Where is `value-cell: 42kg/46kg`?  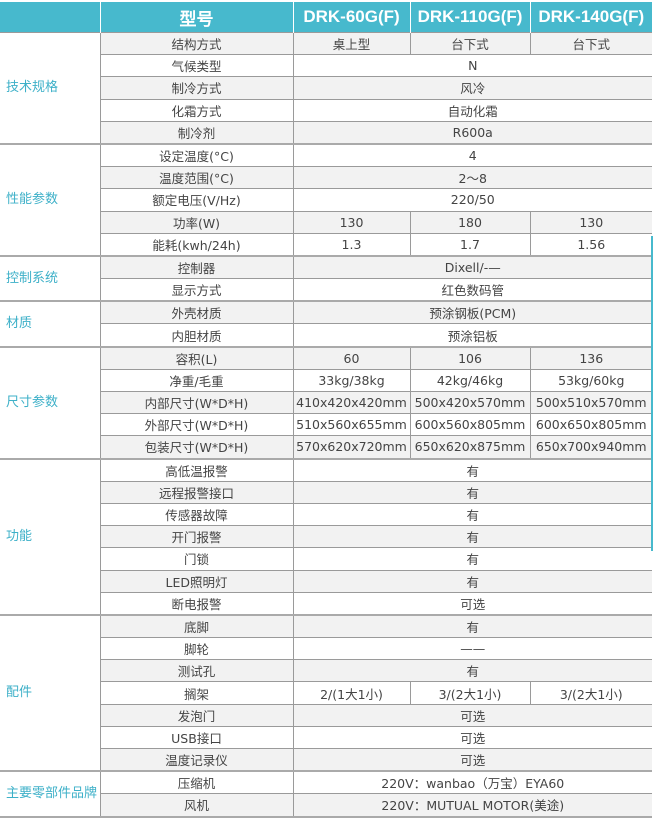
value-cell: 42kg/46kg is located at coordinates (470, 380).